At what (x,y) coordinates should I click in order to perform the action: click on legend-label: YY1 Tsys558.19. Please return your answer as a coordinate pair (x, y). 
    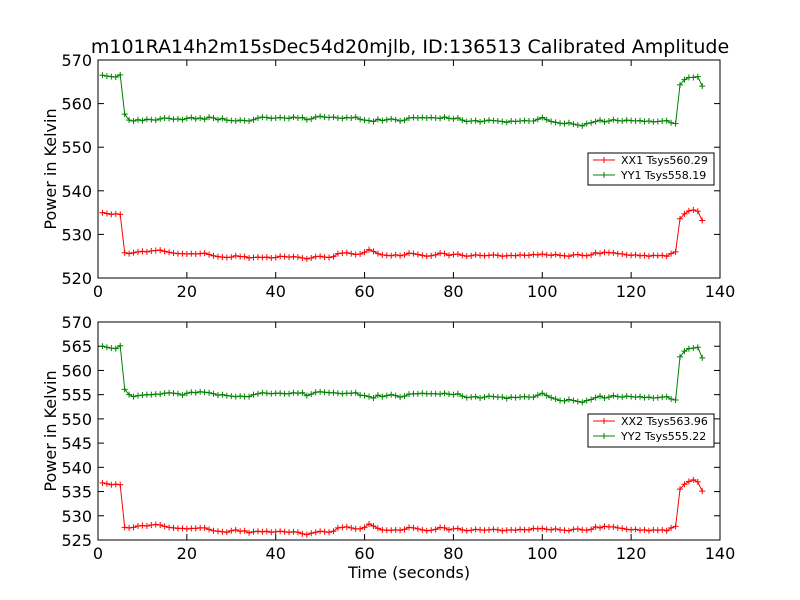
    Looking at the image, I should click on (663, 175).